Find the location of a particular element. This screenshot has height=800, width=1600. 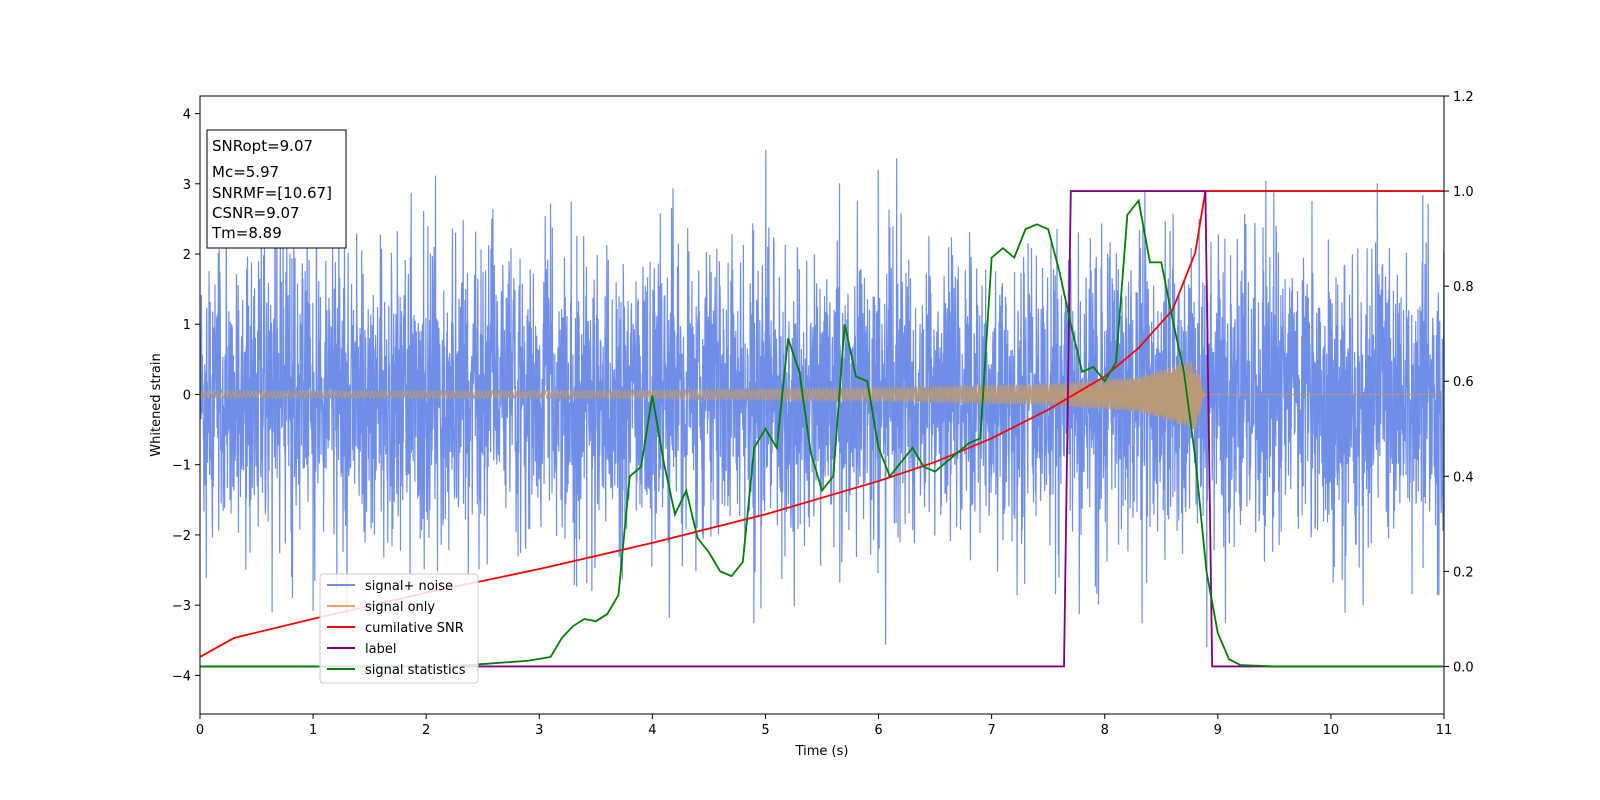

y2-tick-label: 1.2 is located at coordinates (1463, 97).